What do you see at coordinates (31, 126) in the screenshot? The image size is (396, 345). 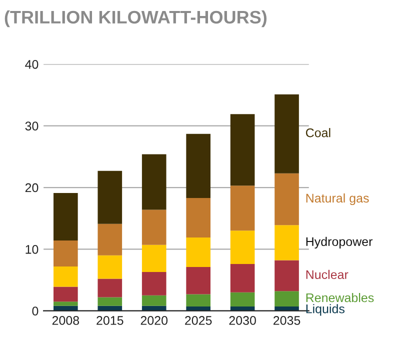 I see `y-tick-label: 30` at bounding box center [31, 126].